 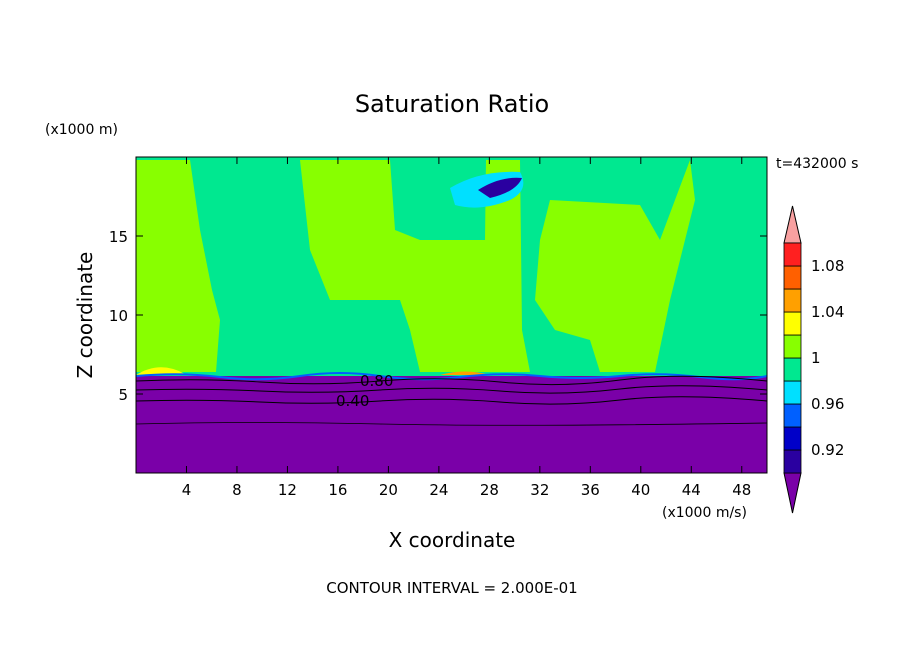 I want to click on colorbar-label: 1, so click(x=816, y=358).